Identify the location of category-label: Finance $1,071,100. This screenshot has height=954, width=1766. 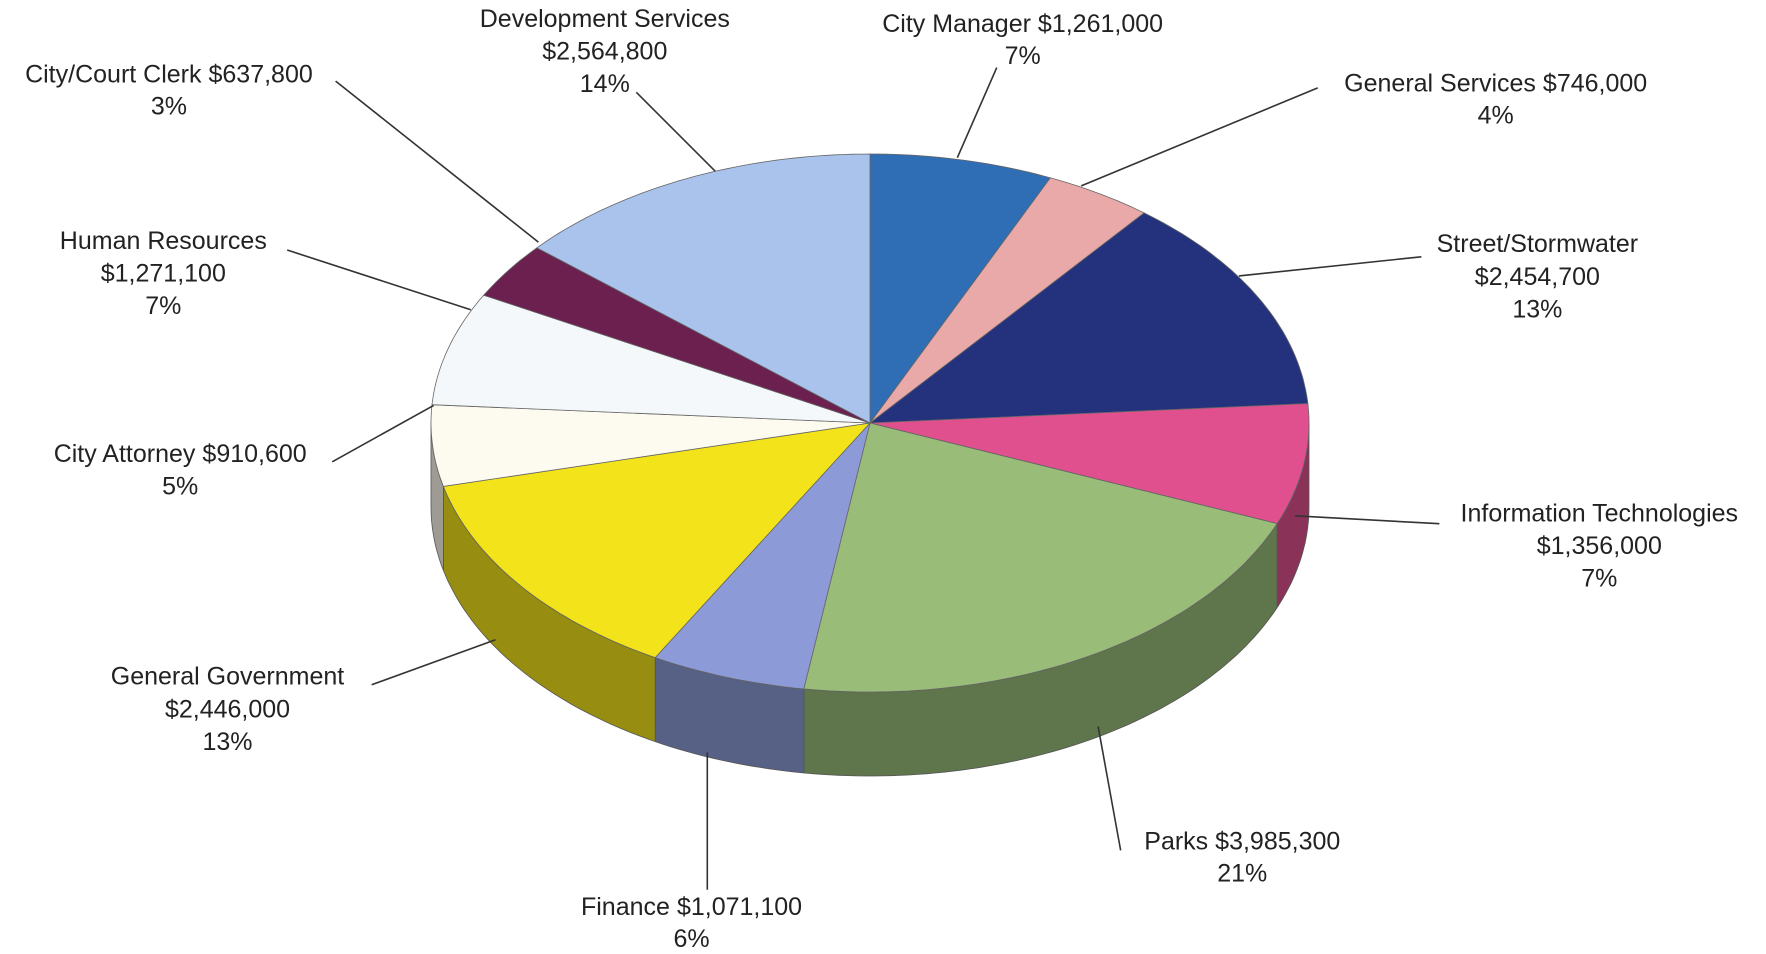
(691, 906).